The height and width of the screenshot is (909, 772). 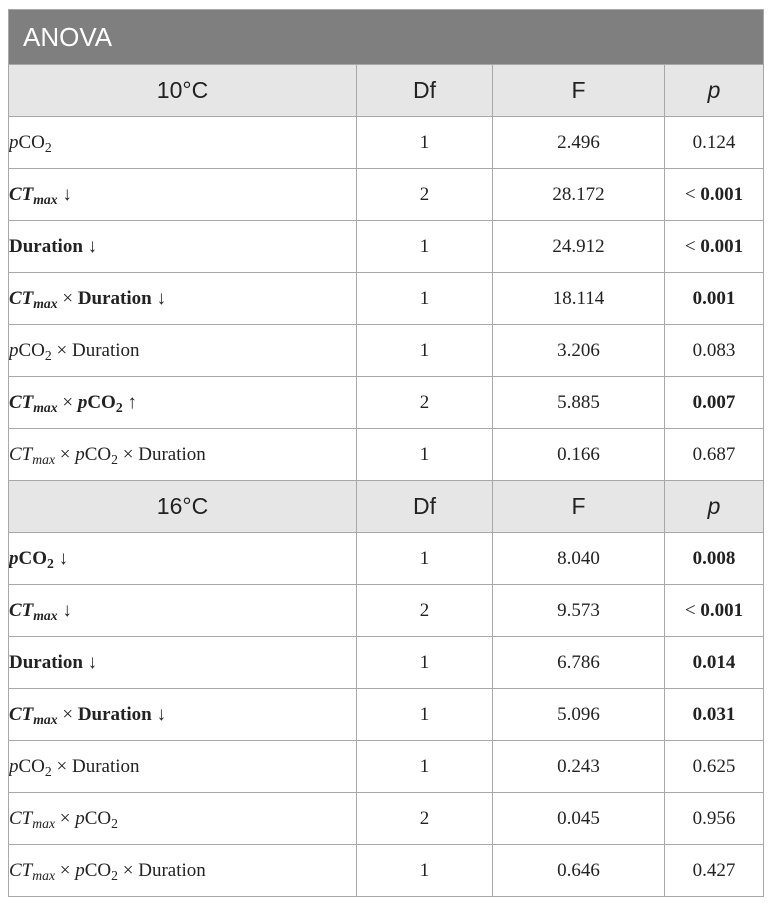 I want to click on table-row: CTmax × pCO2 ↑ 2 5.885 0.007, so click(x=386, y=402).